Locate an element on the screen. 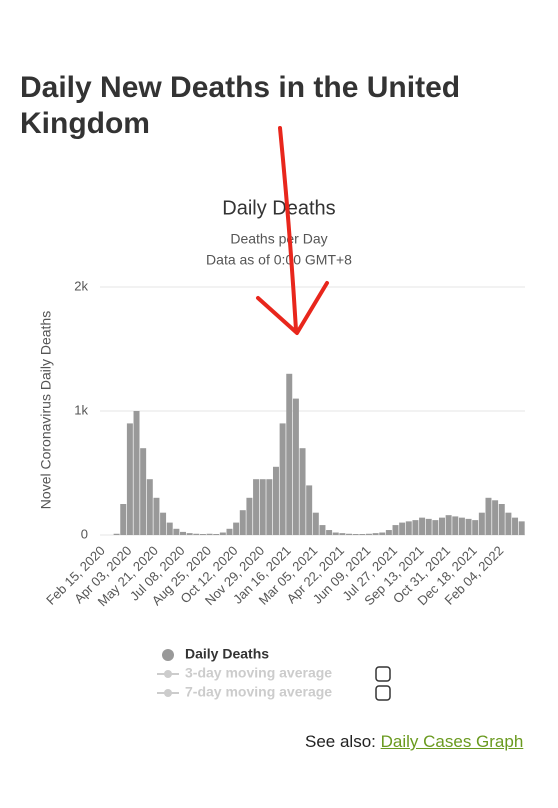 This screenshot has height=808, width=558. legend-label: 3-day moving average is located at coordinates (258, 673).